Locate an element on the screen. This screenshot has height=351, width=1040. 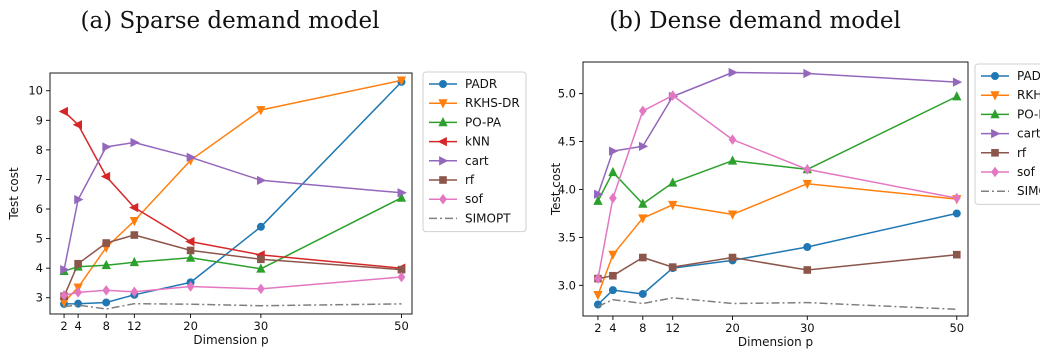
series-po-pa is located at coordinates (777, 149).